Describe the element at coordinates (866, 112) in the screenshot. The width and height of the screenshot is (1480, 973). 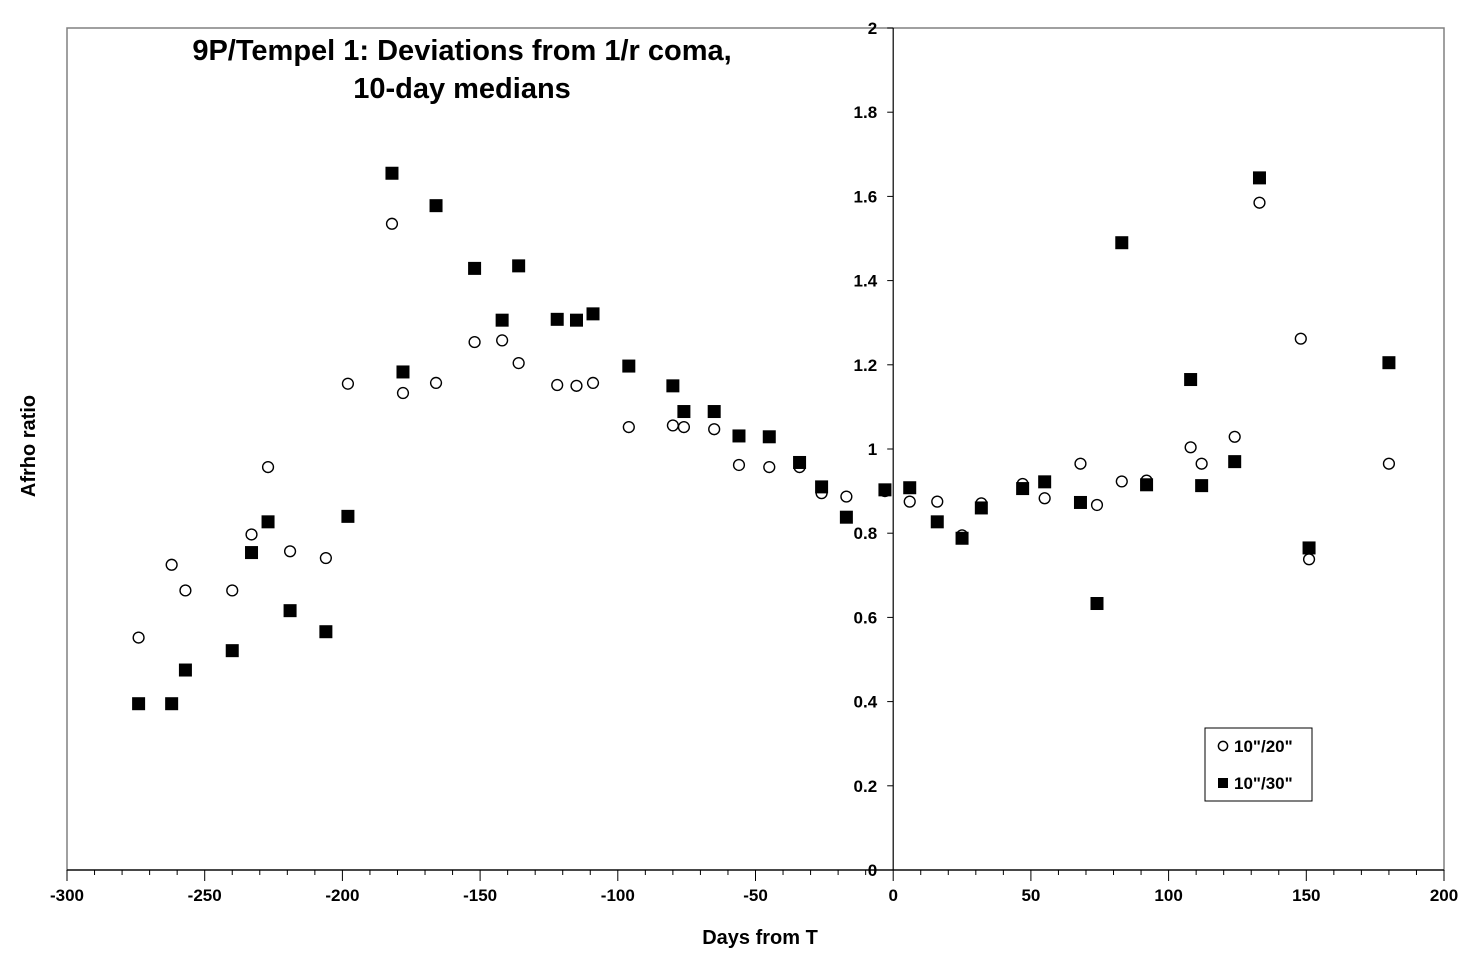
I see `y-tick-label: 1.8` at that location.